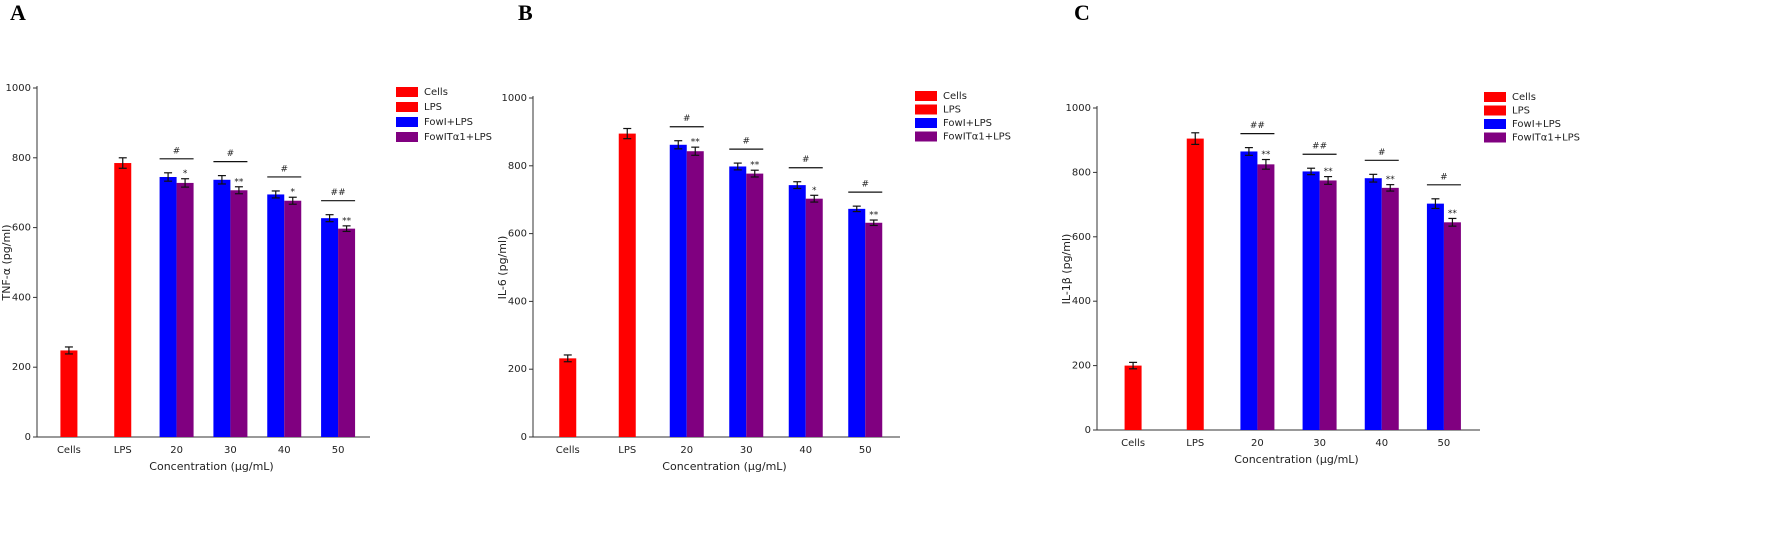 Image resolution: width=1772 pixels, height=540 pixels. What do you see at coordinates (433, 107) in the screenshot?
I see `legend-label: LPS` at bounding box center [433, 107].